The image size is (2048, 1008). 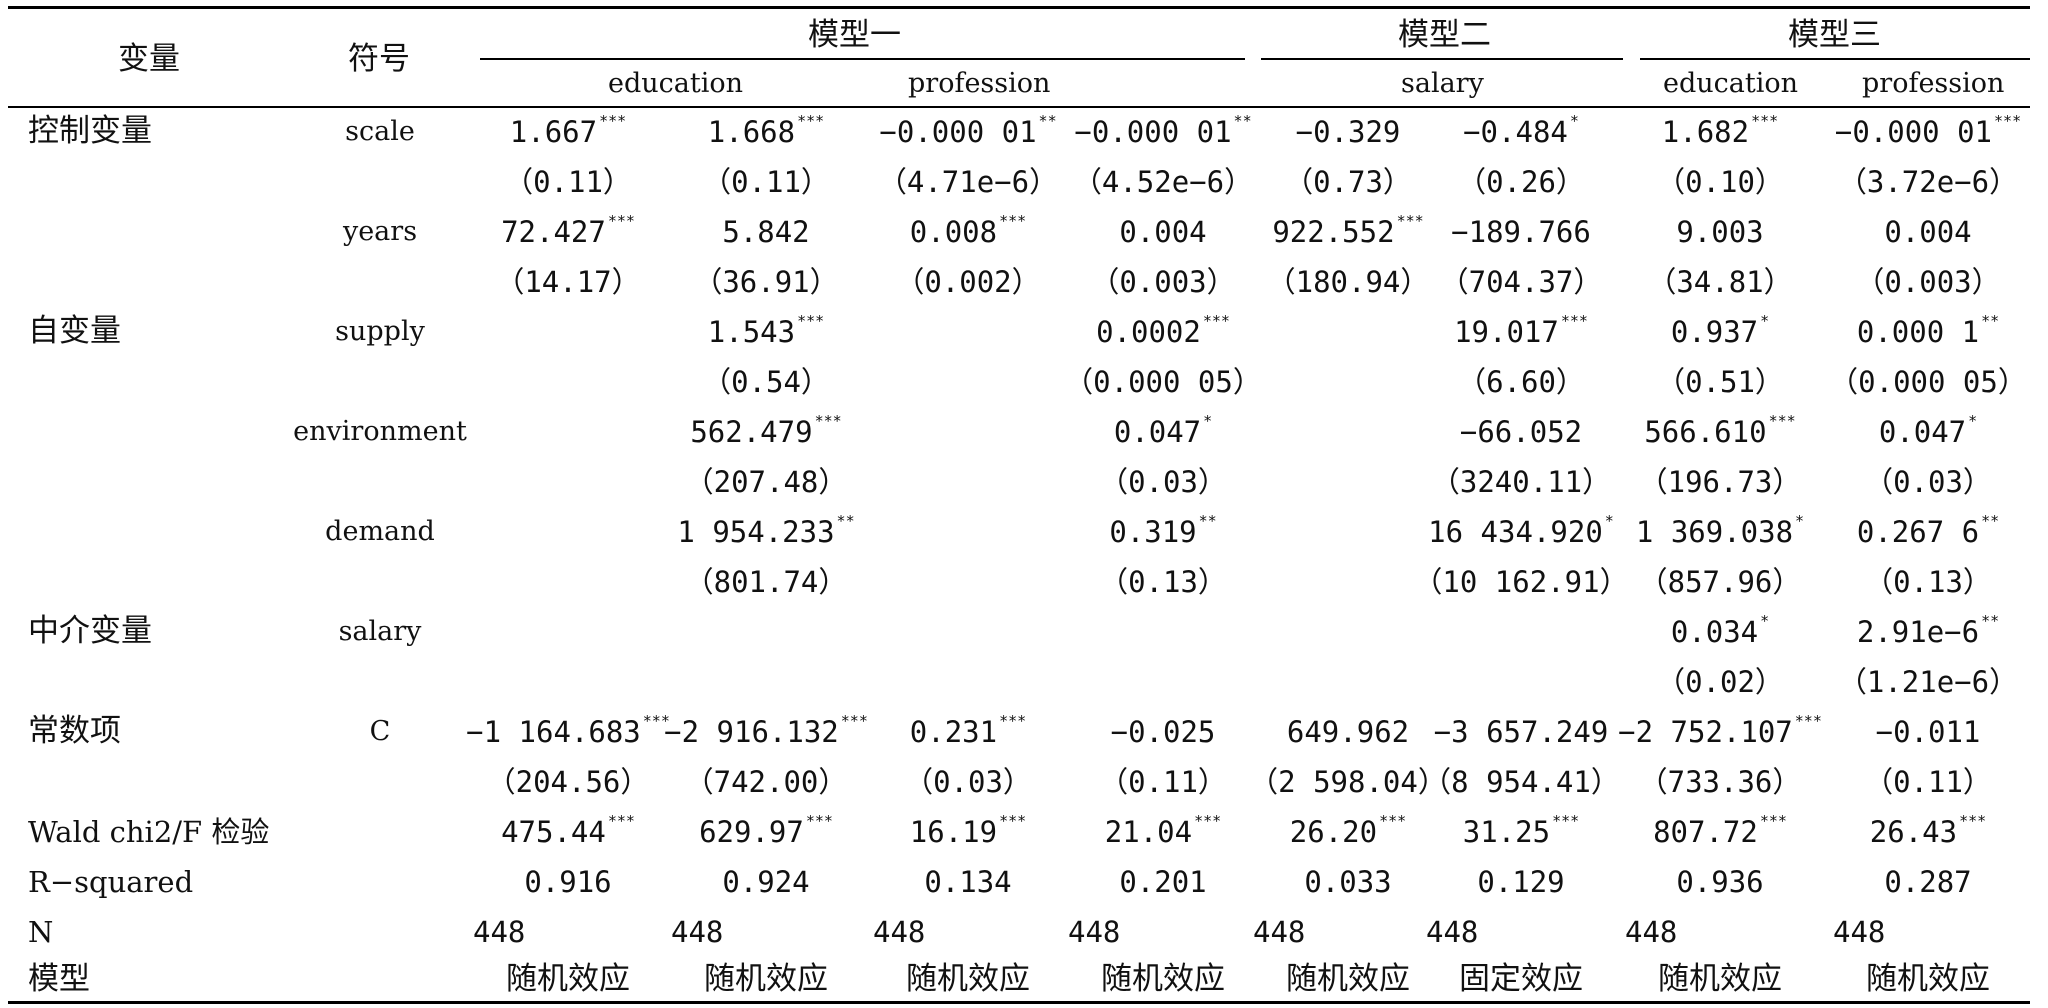 I want to click on se-cell: （14.17）, so click(x=568, y=282).